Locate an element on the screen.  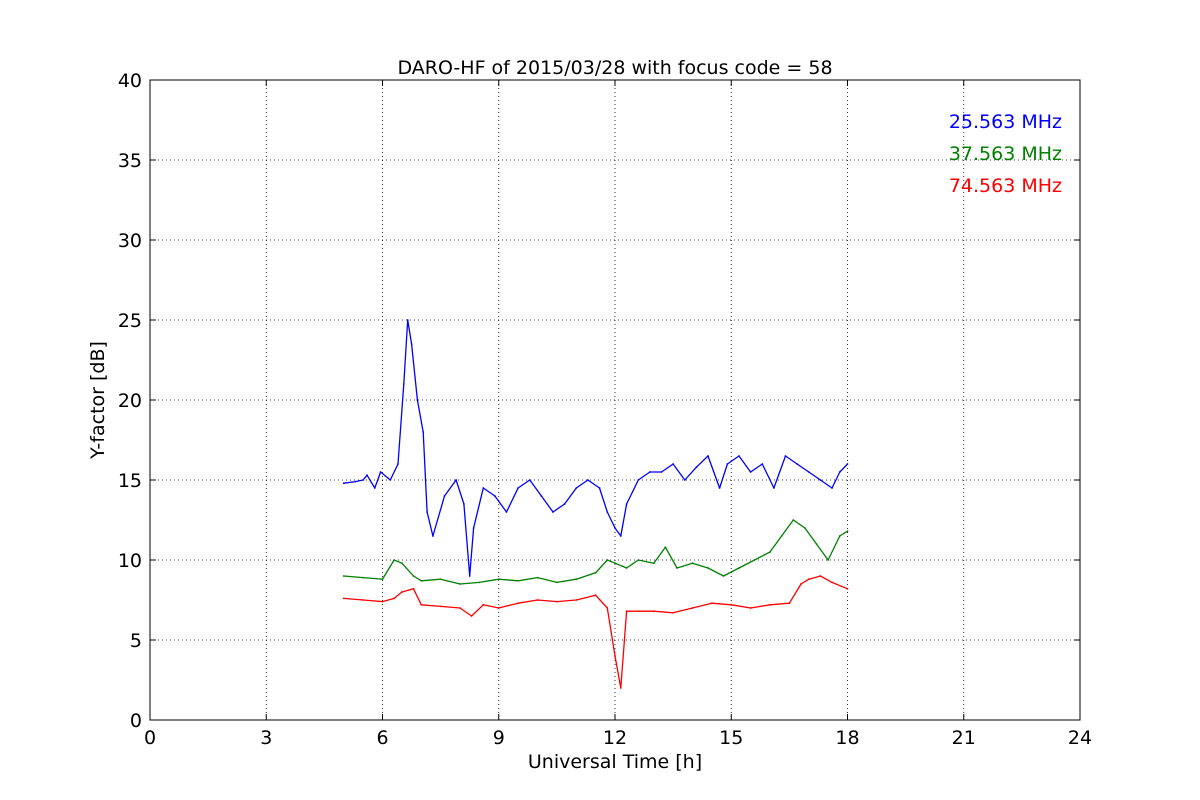
x-tick-label: 3 is located at coordinates (266, 738).